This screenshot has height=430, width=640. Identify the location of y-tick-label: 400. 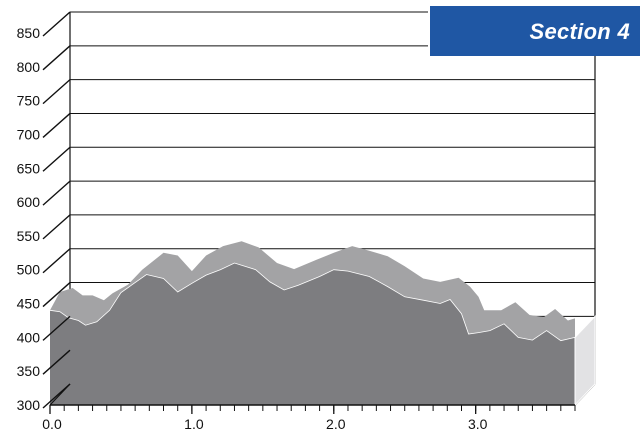
(29, 337).